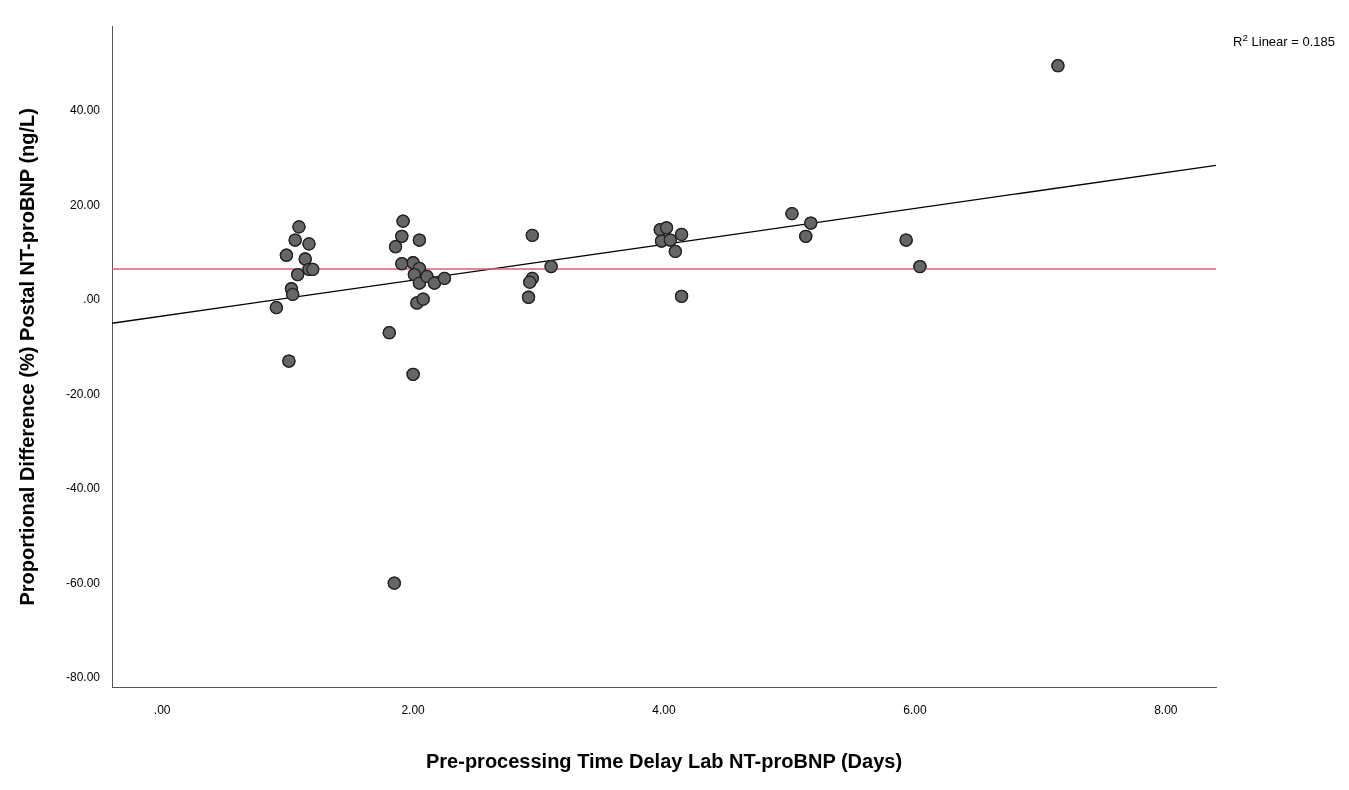 This screenshot has height=790, width=1349. I want to click on x-tick-label: 4.00, so click(664, 710).